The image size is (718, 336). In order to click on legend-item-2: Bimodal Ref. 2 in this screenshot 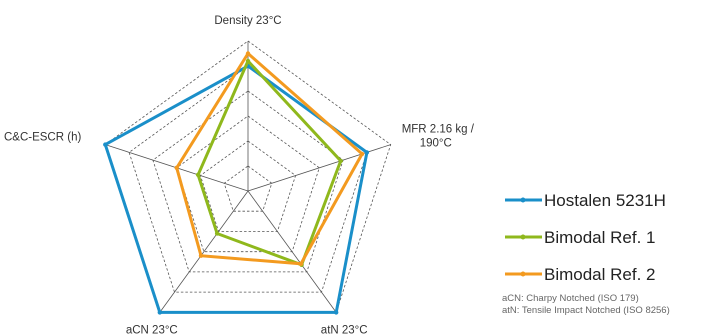, I will do `click(580, 274)`.